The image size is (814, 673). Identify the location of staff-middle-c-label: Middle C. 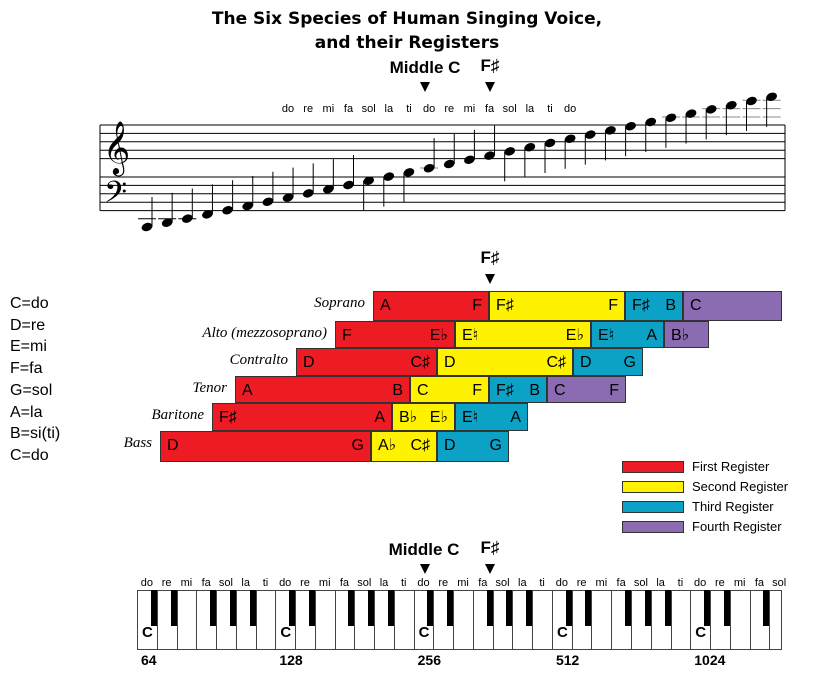
(425, 67).